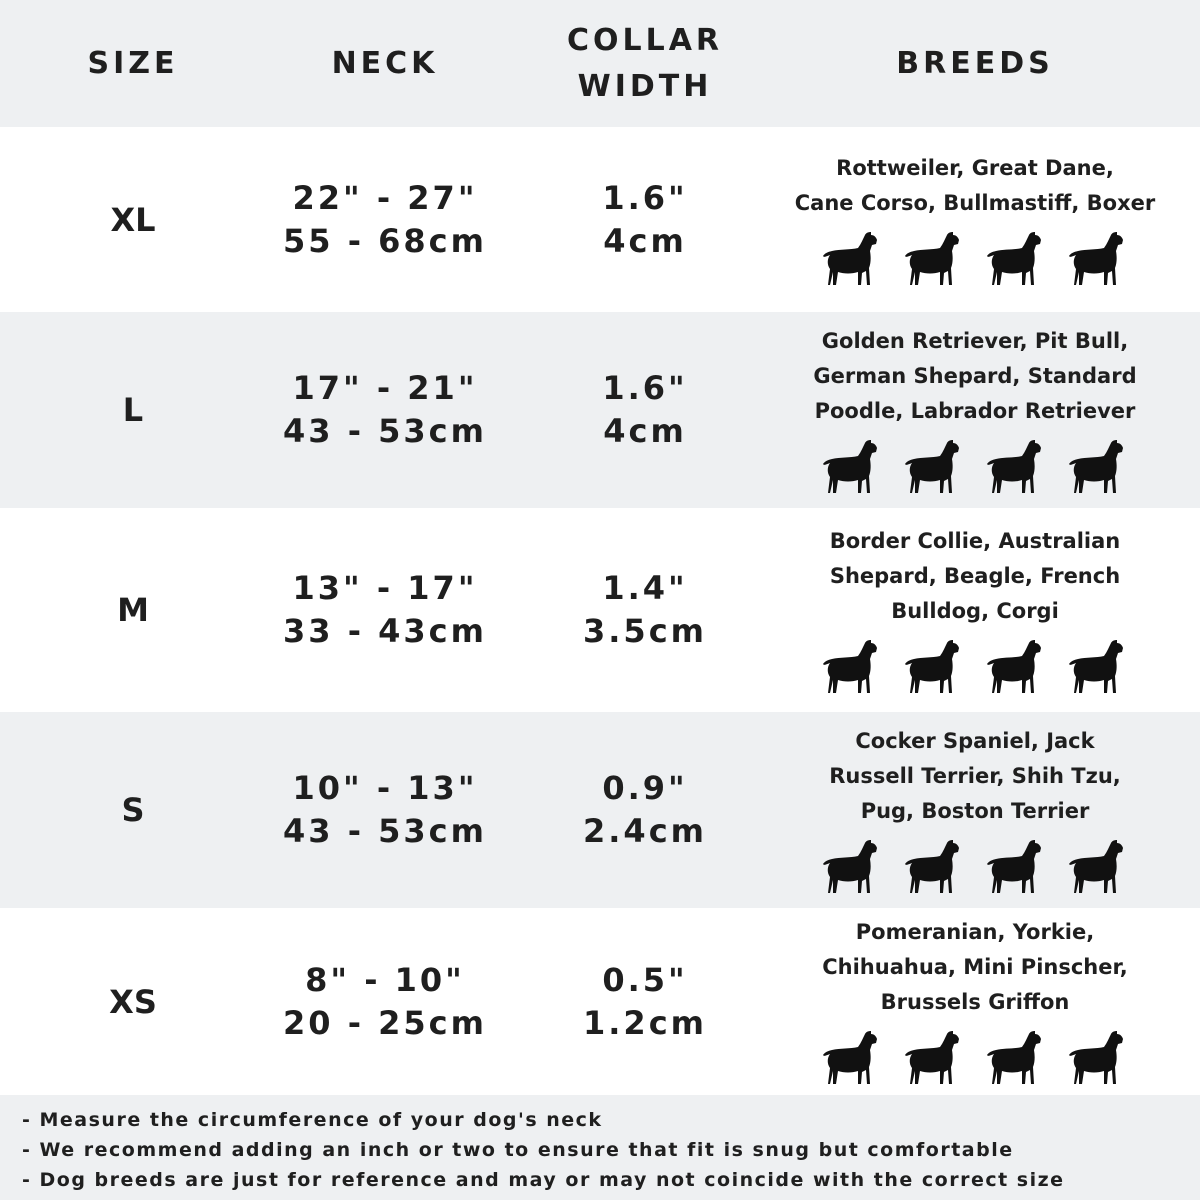 This screenshot has height=1200, width=1200. Describe the element at coordinates (385, 388) in the screenshot. I see `neck-inches: 17" - 21"` at that location.